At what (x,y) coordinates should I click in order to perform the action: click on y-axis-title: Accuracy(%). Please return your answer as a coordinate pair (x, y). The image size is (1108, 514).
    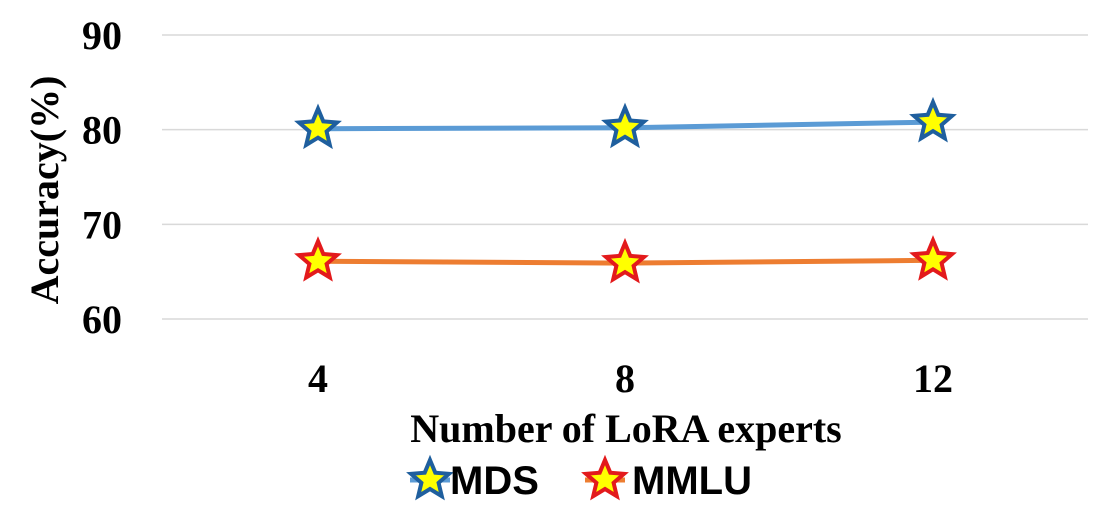
    Looking at the image, I should click on (44, 190).